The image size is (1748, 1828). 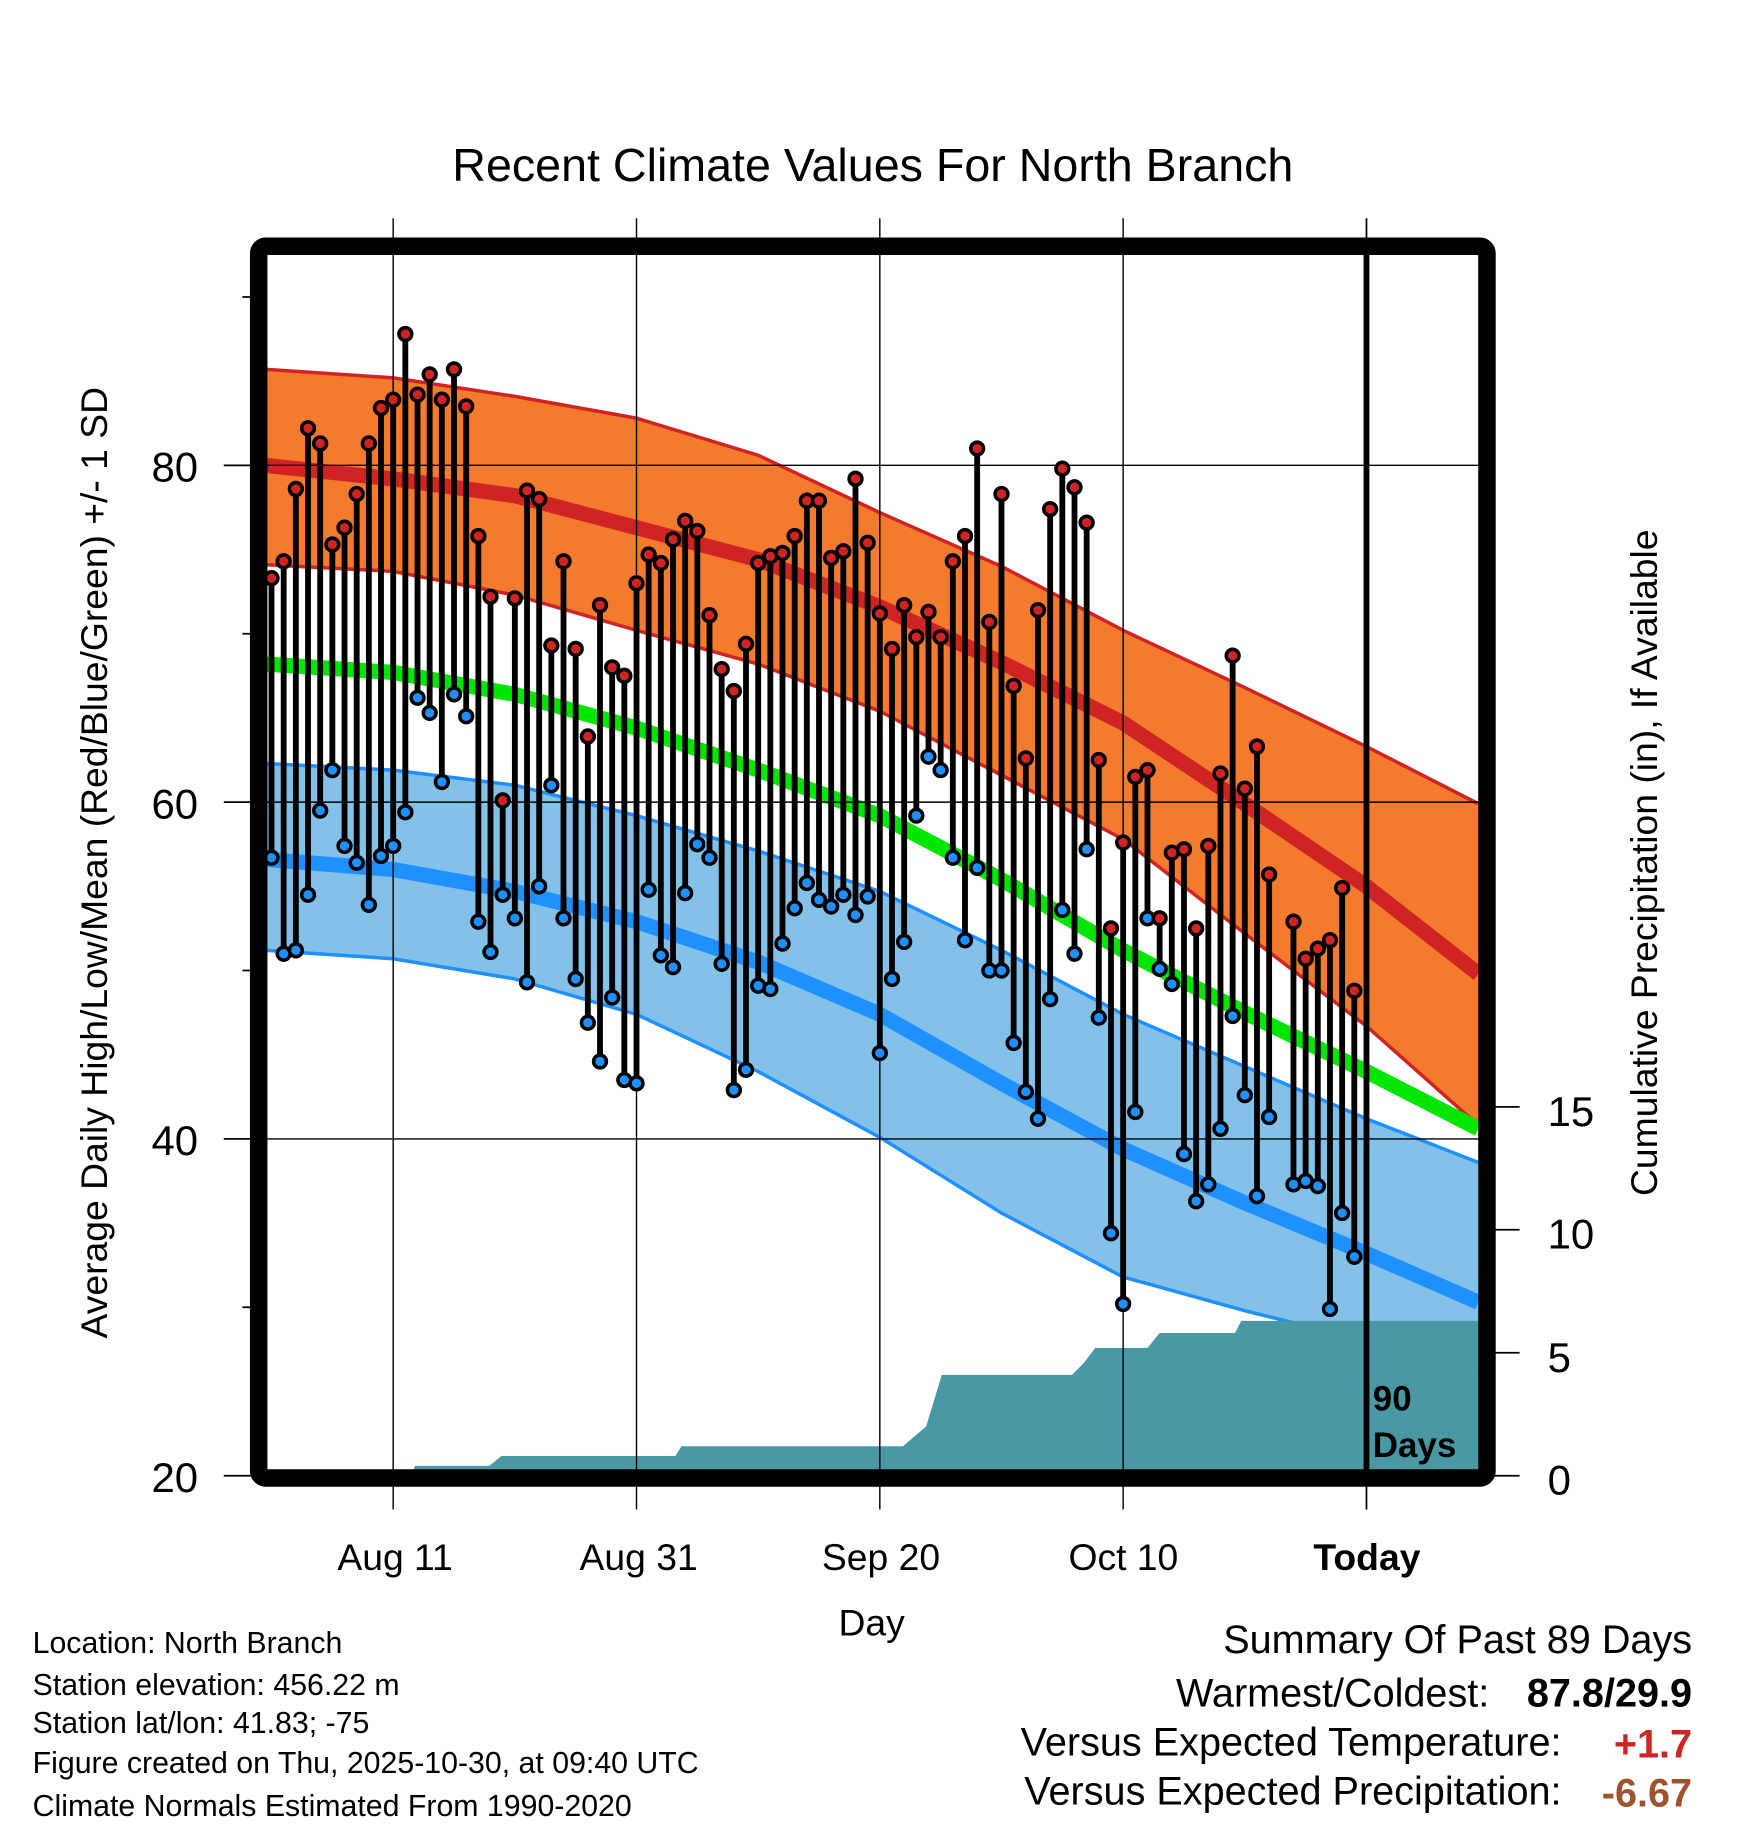 What do you see at coordinates (881, 1557) in the screenshot?
I see `x-tick-label: Sep 20` at bounding box center [881, 1557].